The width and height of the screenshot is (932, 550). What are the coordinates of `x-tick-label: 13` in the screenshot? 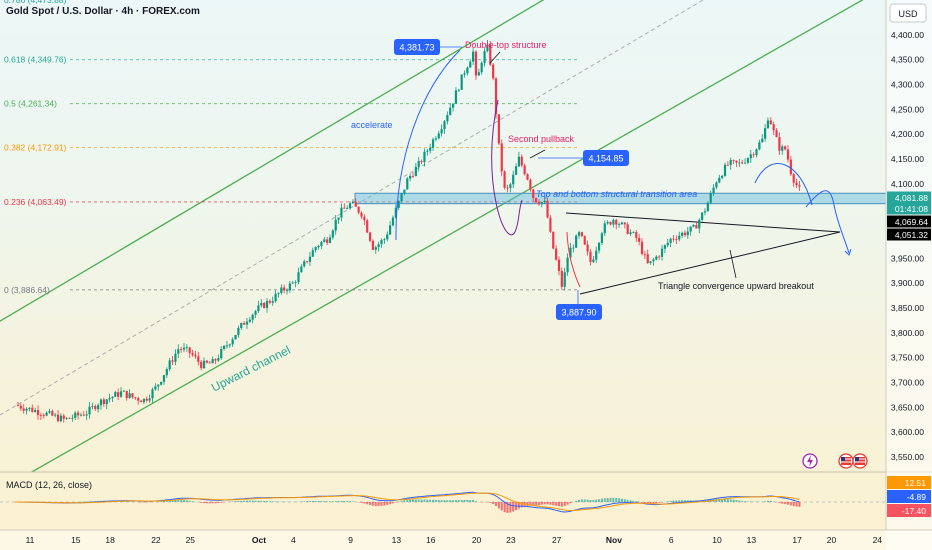 It's located at (397, 540).